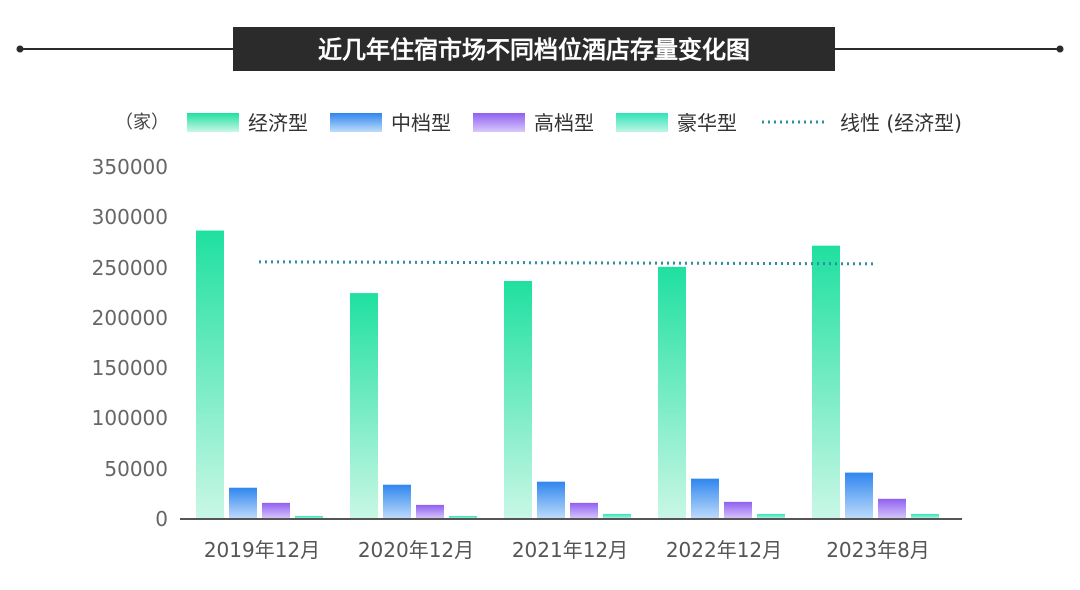 This screenshot has height=590, width=1080. Describe the element at coordinates (642, 122) in the screenshot. I see `legend-swatch-luxury` at that location.